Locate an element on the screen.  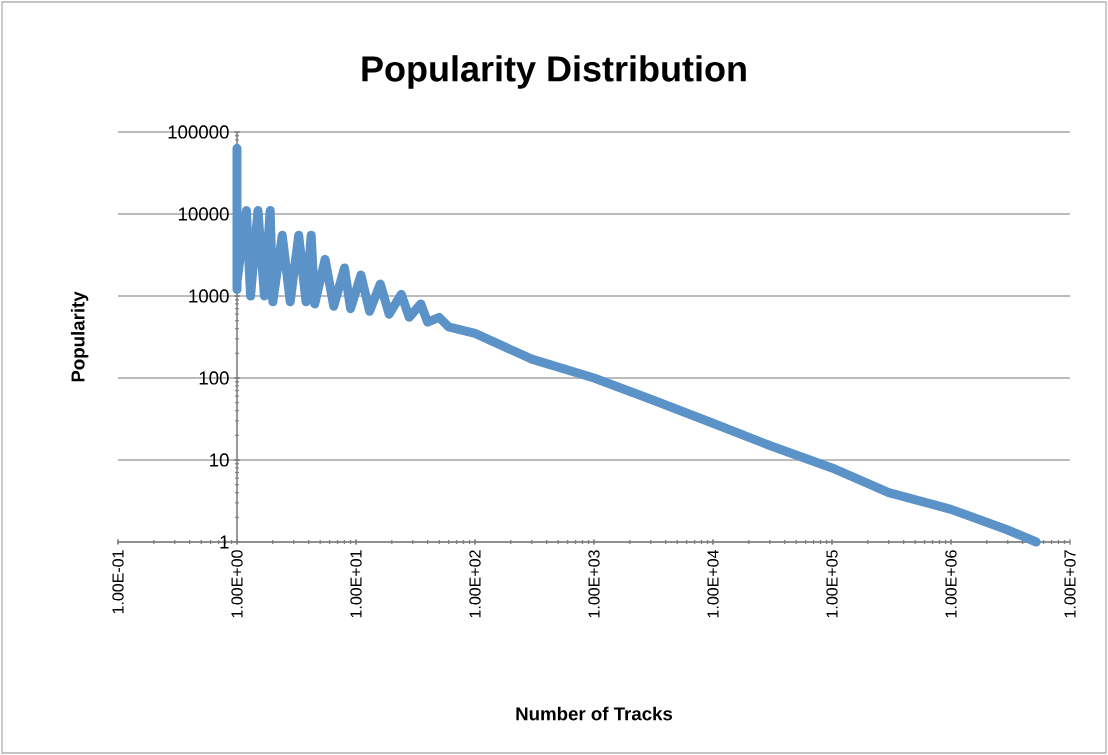
y-tick-label: 10 is located at coordinates (219, 460).